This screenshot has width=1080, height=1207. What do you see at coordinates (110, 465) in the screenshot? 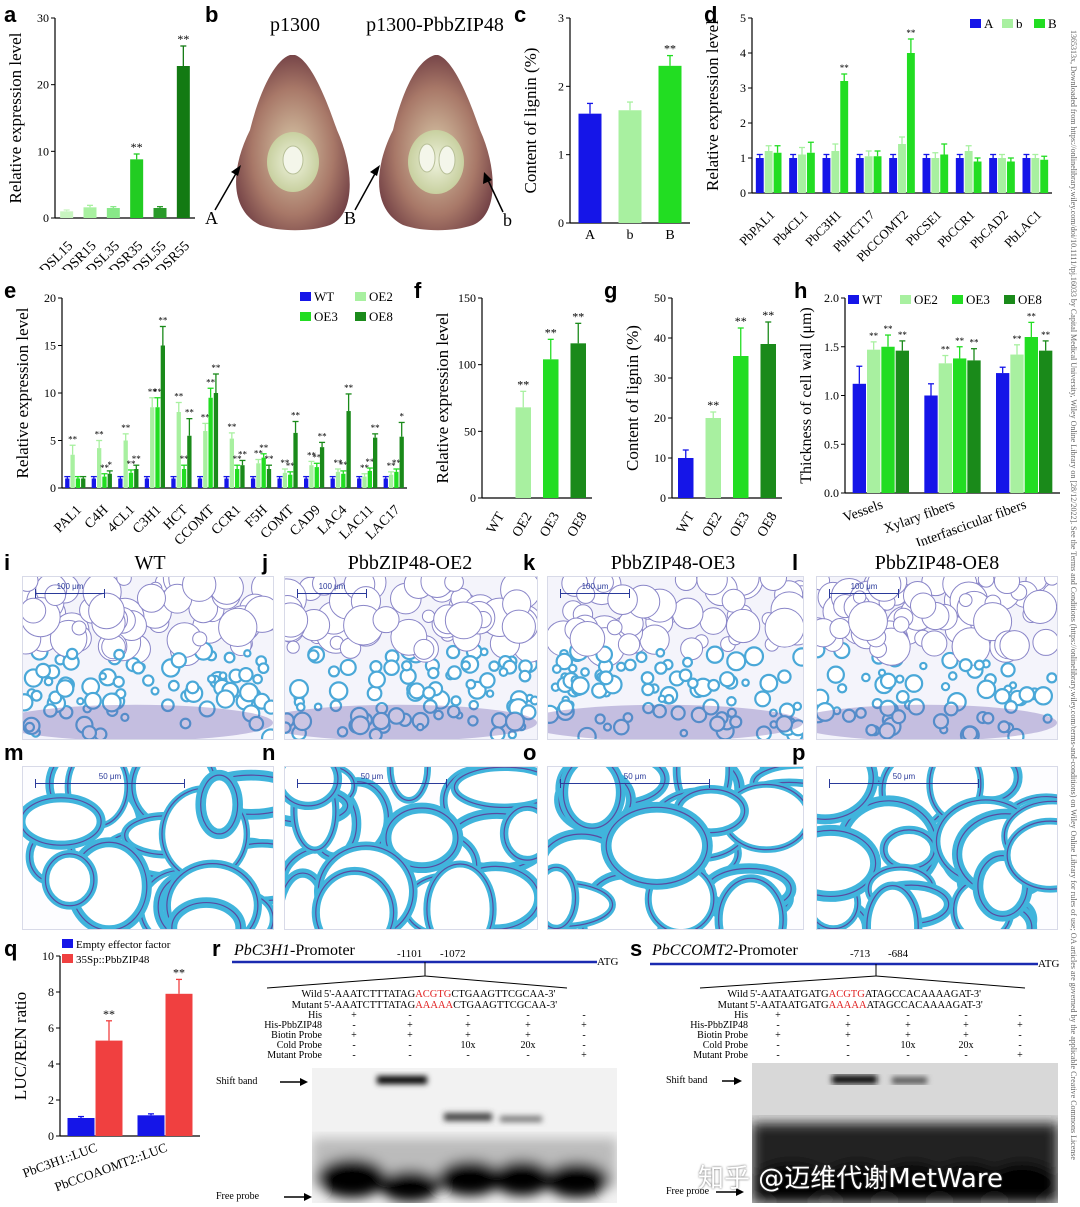
I see `significance-mark: *` at bounding box center [110, 465].